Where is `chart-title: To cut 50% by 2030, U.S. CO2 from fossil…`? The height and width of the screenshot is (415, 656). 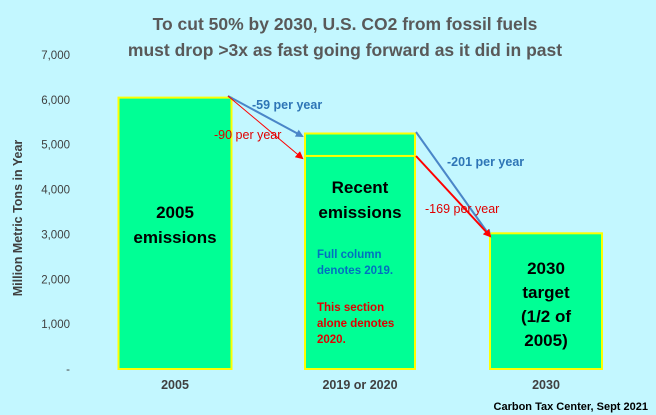
chart-title: To cut 50% by 2030, U.S. CO2 from fossil… is located at coordinates (345, 24).